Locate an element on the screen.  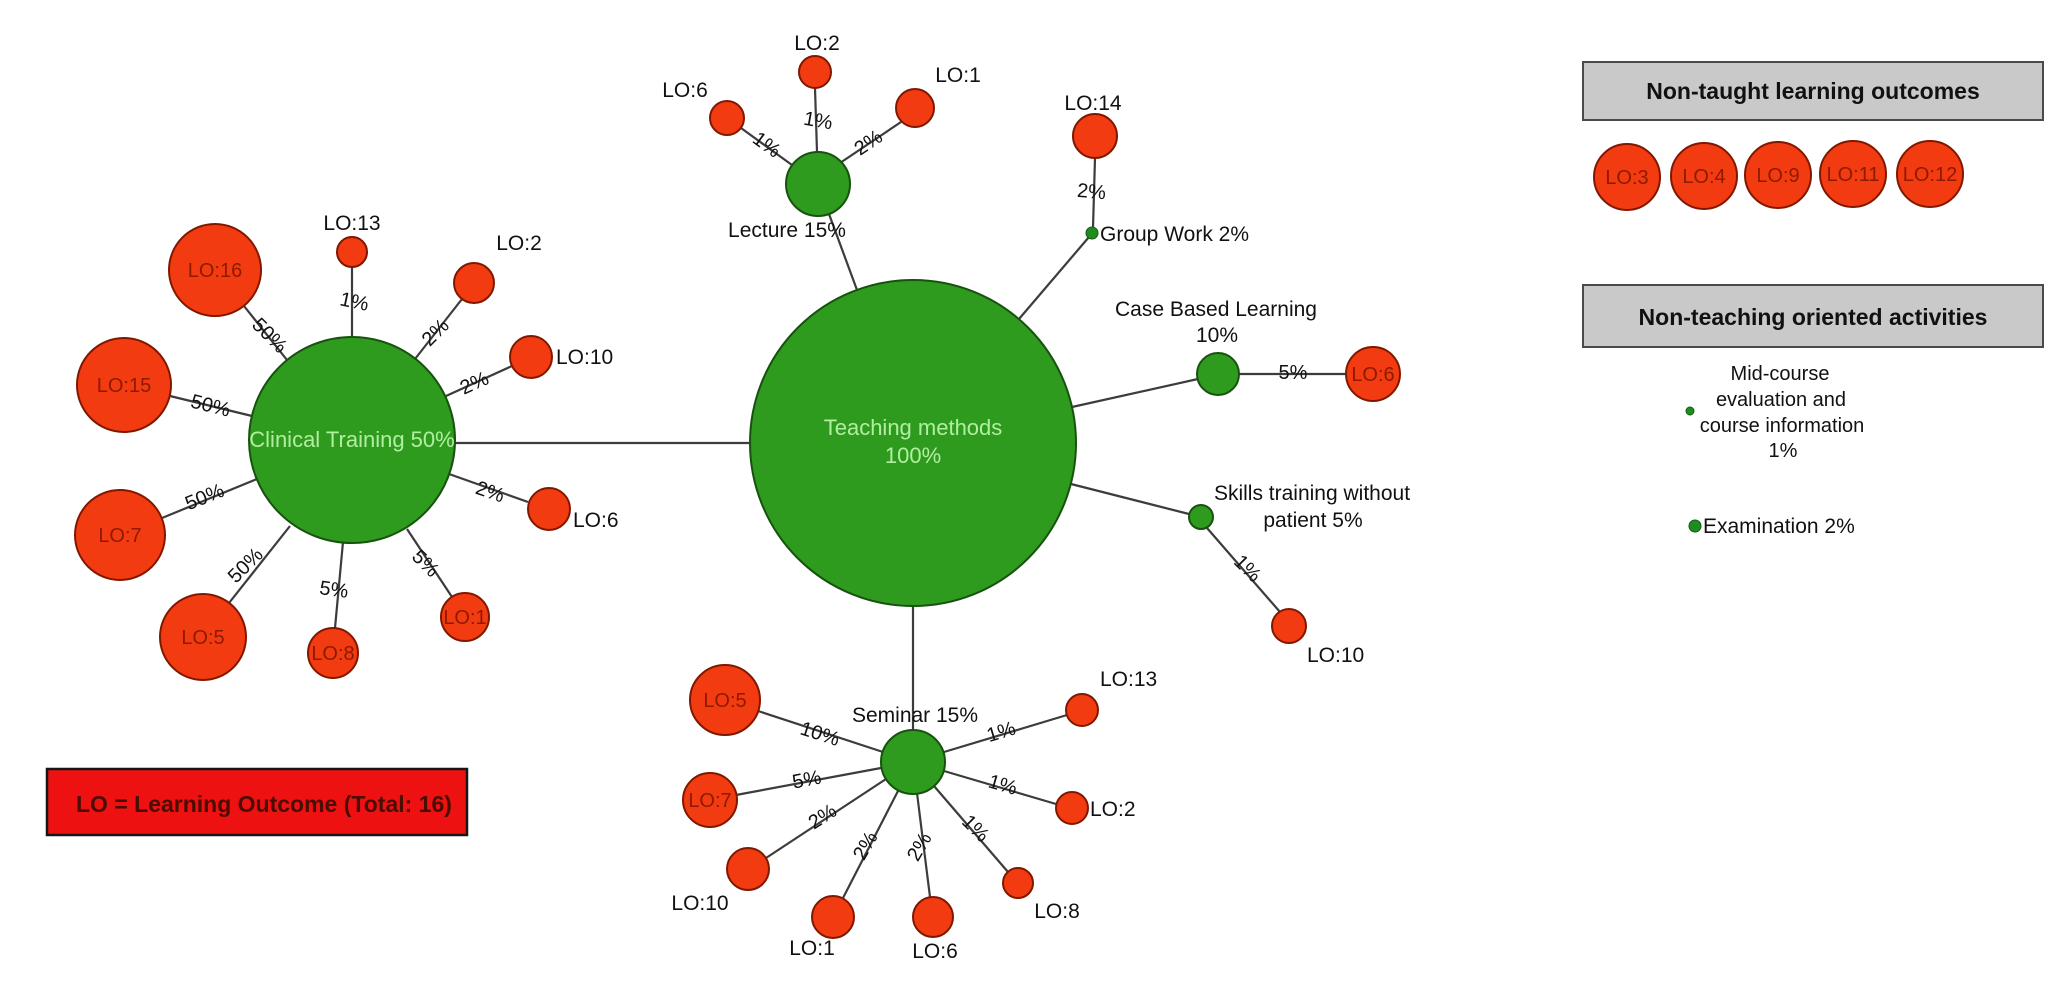
clinical-lo8-label: LO:8 is located at coordinates (332, 654).